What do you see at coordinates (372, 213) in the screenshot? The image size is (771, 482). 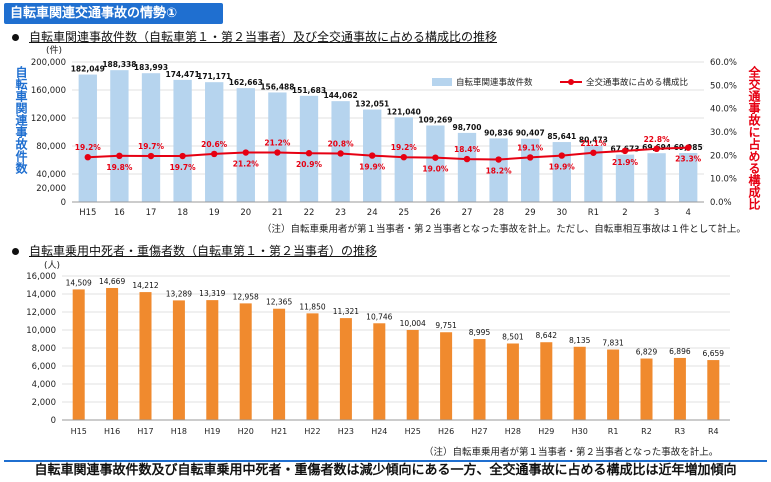 I see `x-tick-label: 24` at bounding box center [372, 213].